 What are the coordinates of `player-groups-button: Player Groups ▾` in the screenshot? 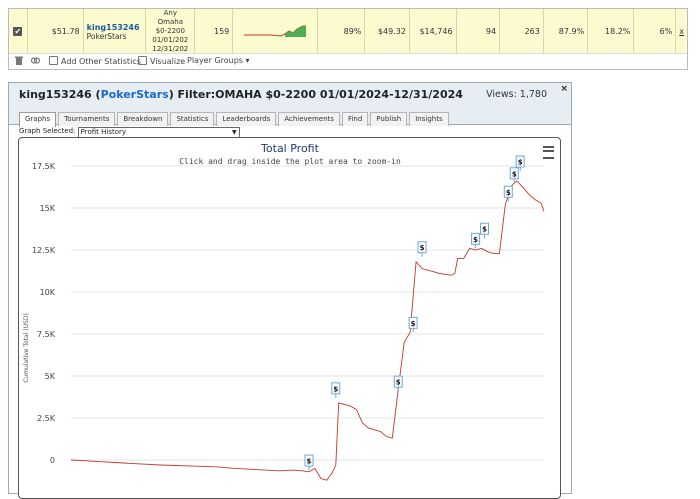 It's located at (218, 60).